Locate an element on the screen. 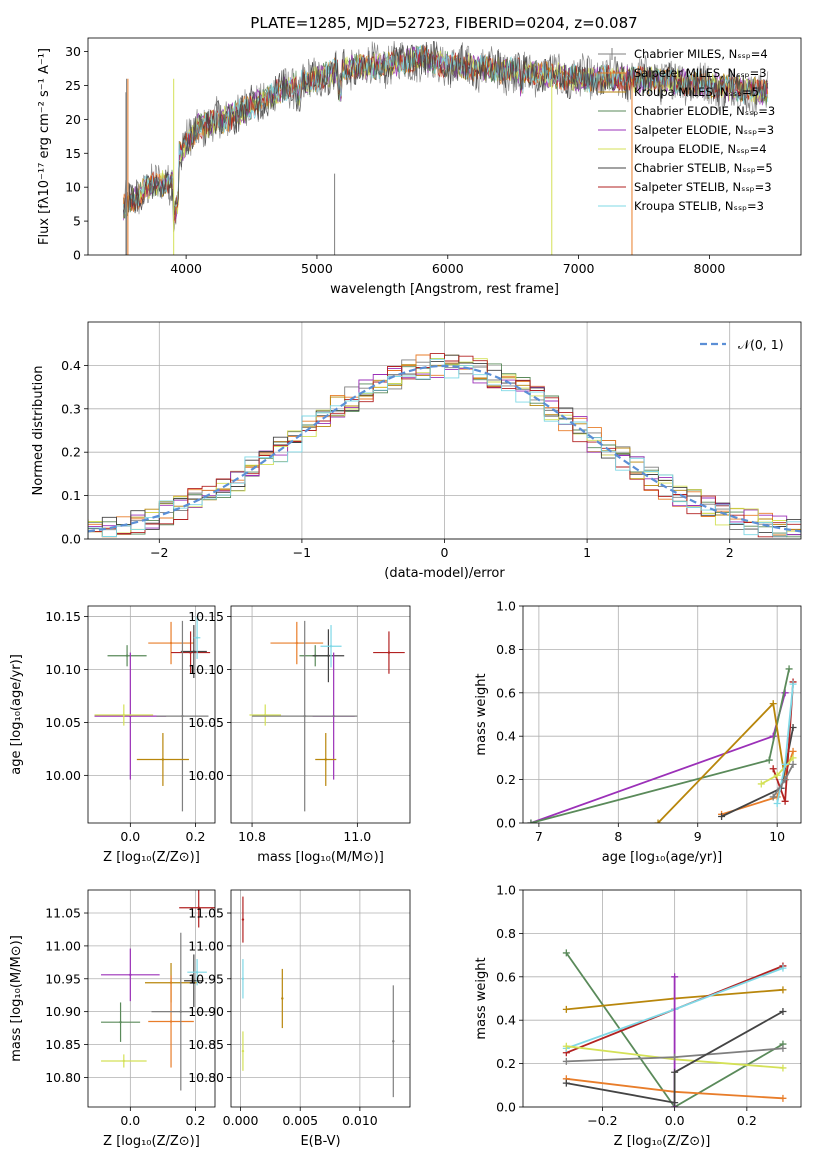  x-tick-label: 0.005 is located at coordinates (300, 1120).